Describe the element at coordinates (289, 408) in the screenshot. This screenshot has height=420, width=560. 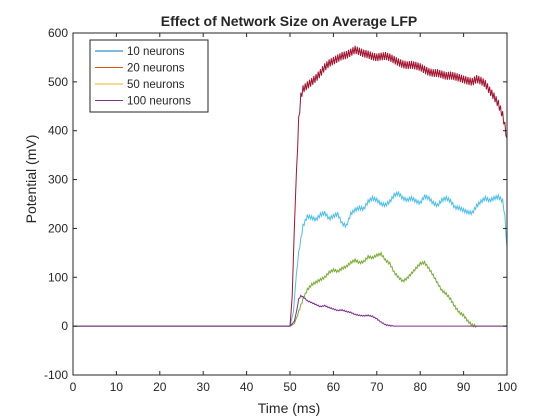
I see `x-axis-title: Time (ms)` at that location.